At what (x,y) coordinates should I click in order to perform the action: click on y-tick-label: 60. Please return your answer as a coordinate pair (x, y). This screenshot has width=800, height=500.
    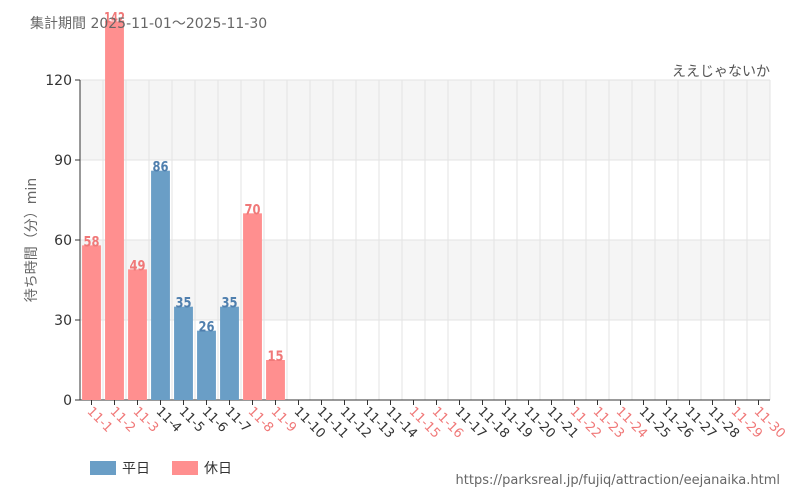
    Looking at the image, I should click on (63, 241).